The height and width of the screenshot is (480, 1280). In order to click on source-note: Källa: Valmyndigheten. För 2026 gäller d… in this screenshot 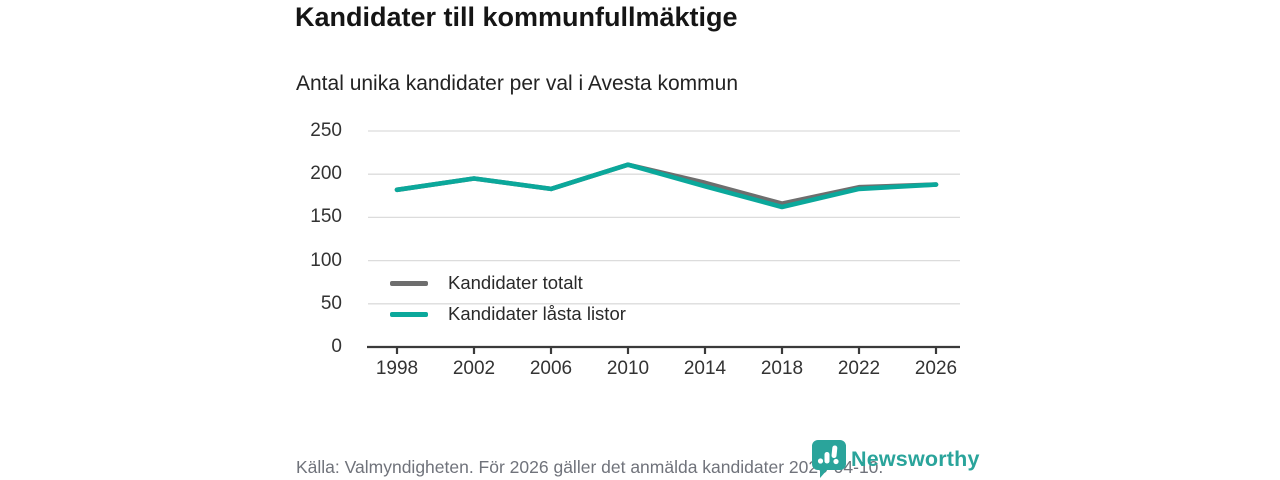, I will do `click(590, 467)`.